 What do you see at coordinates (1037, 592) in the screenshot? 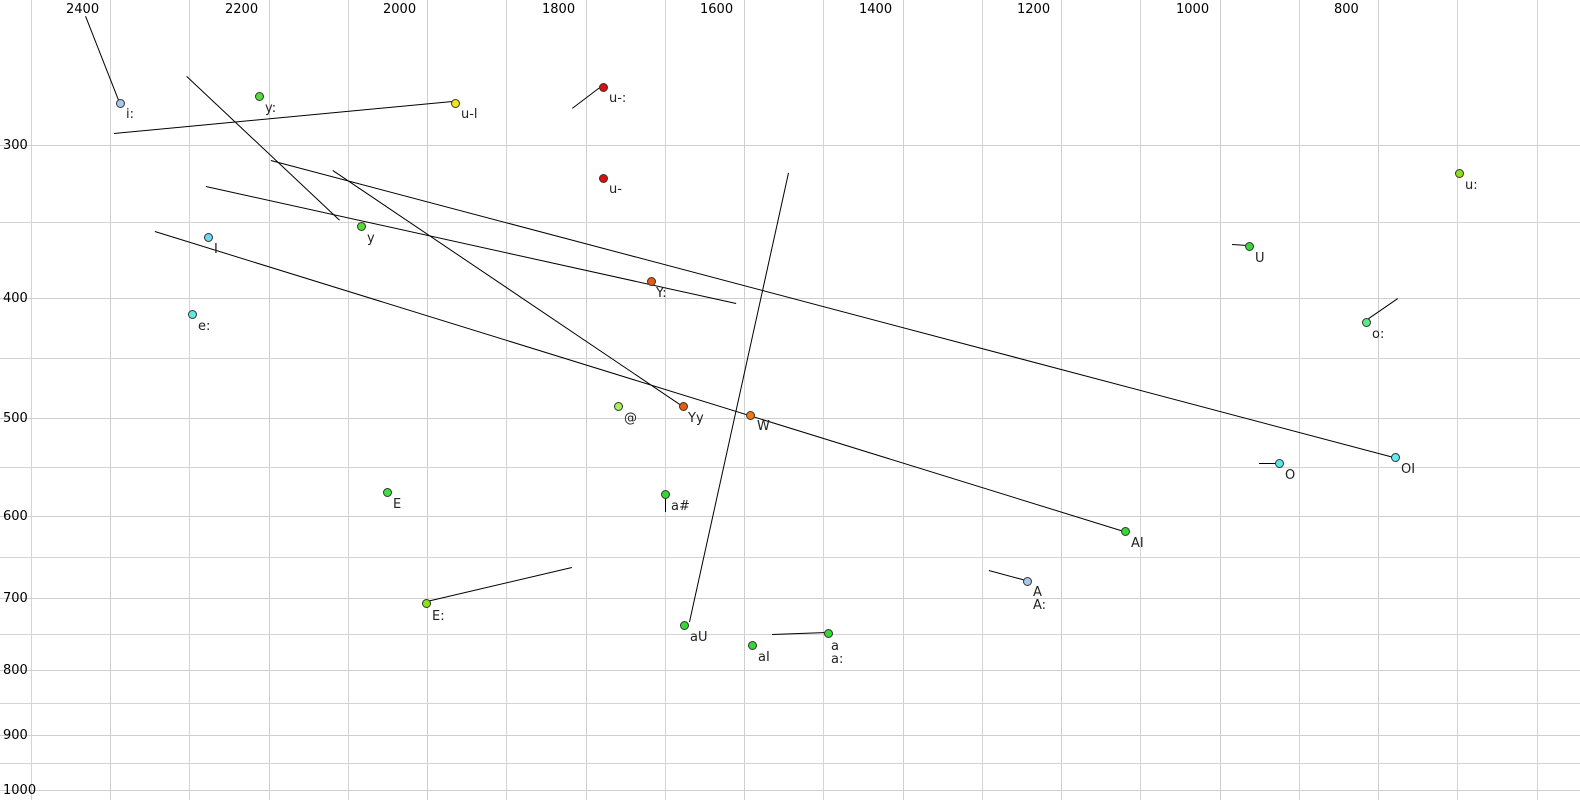
I see `data-point-label: A` at bounding box center [1037, 592].